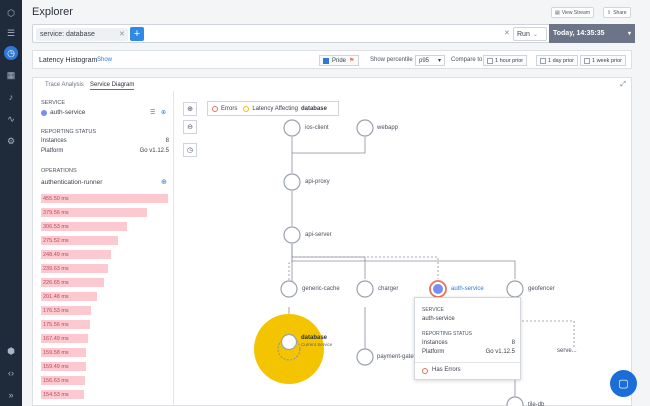 Image resolution: width=650 pixels, height=406 pixels. Describe the element at coordinates (69, 132) in the screenshot. I see `reporting-status-label: REPORTING STATUS` at that location.